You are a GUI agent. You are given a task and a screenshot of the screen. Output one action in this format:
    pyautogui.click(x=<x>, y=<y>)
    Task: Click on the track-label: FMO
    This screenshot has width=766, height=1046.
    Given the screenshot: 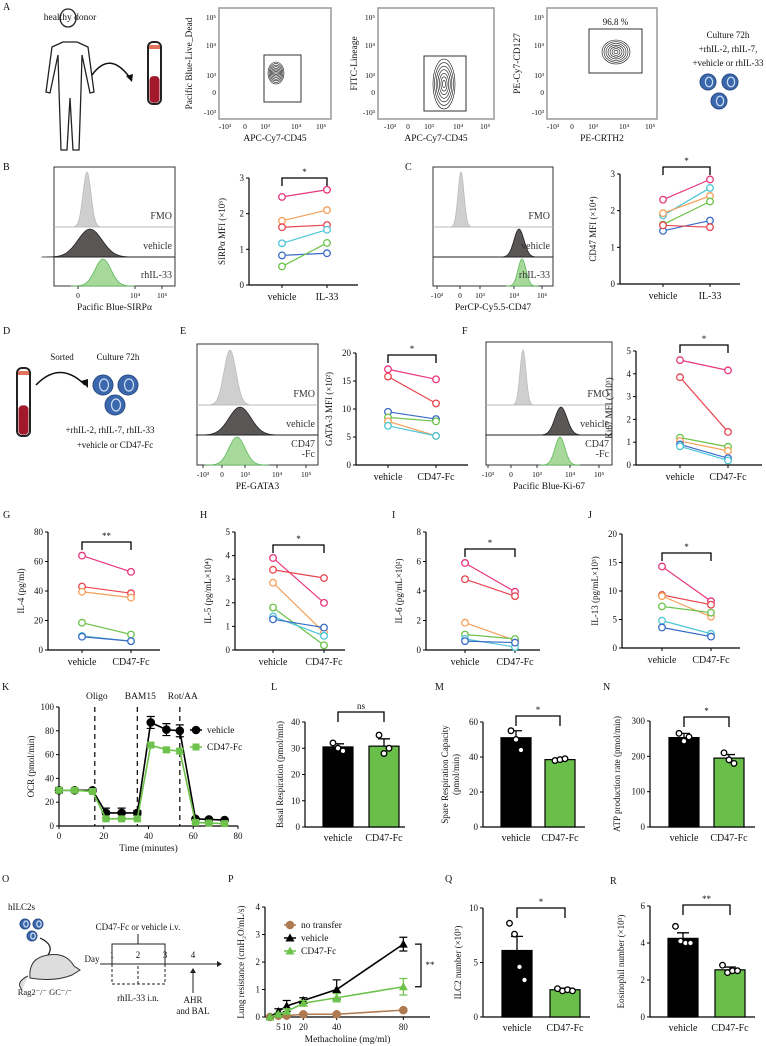 What is the action you would take?
    pyautogui.click(x=161, y=216)
    